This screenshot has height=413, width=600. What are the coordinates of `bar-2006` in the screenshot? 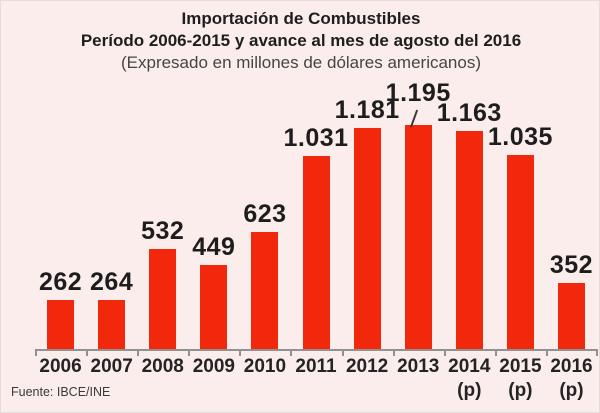 It's located at (61, 324).